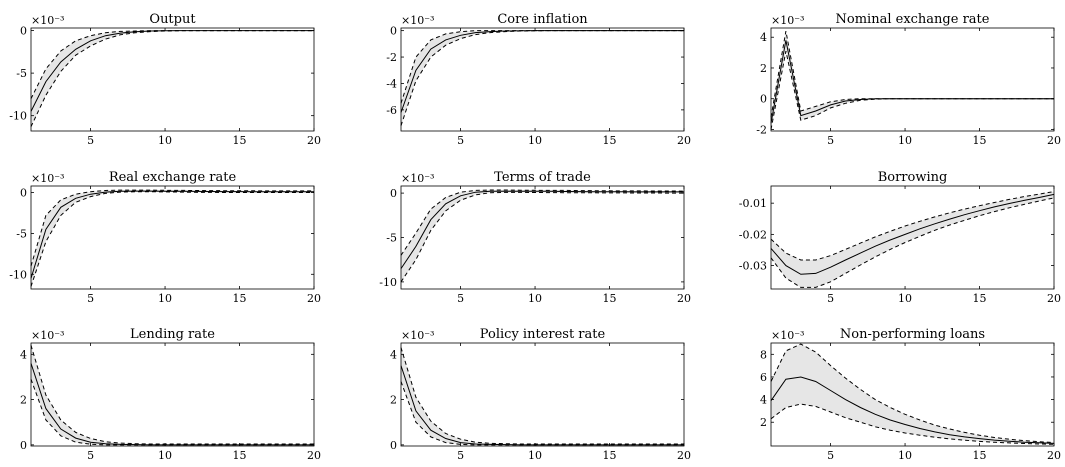 The image size is (1065, 467). I want to click on panel-title: Output, so click(172, 19).